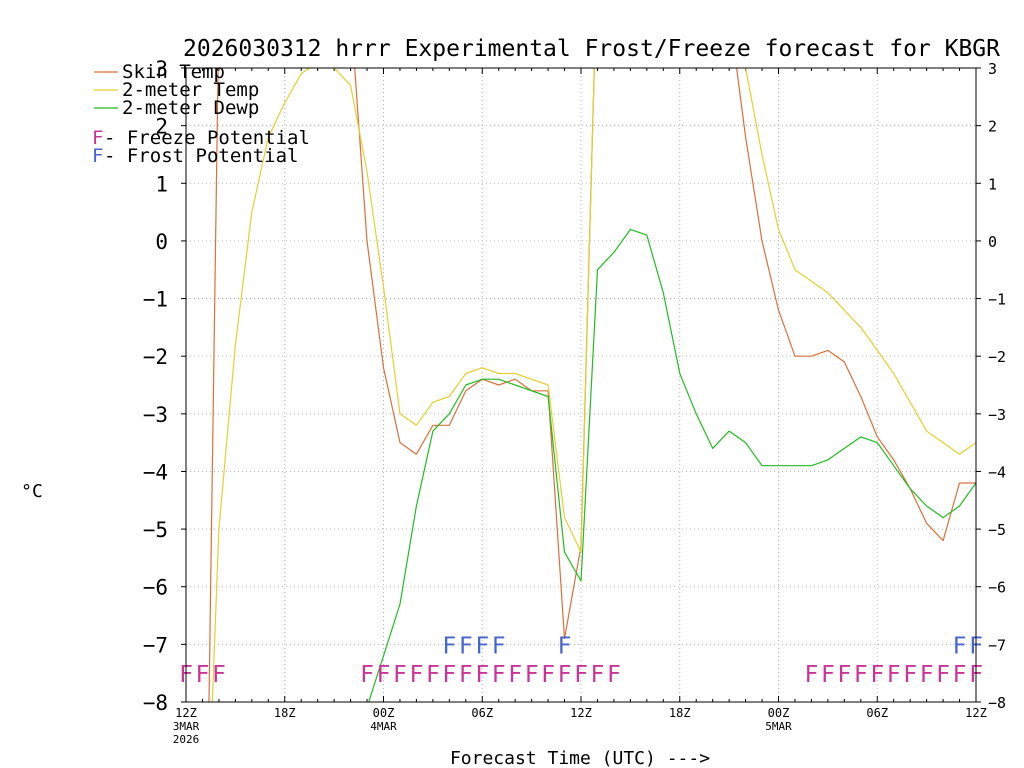  Describe the element at coordinates (155, 300) in the screenshot. I see `y-tick-label-left: −1` at that location.